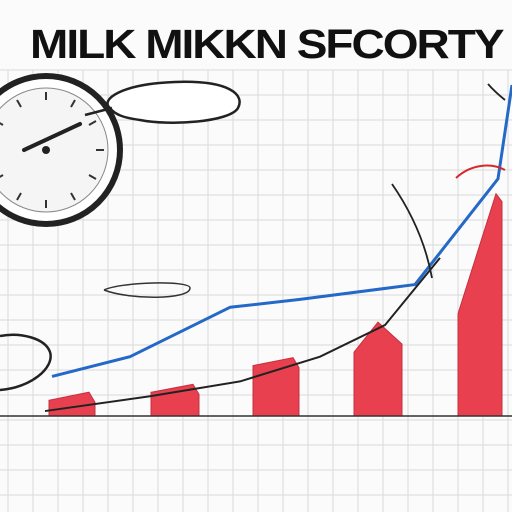 This screenshot has height=512, width=512. What do you see at coordinates (480, 171) in the screenshot?
I see `red-arc` at bounding box center [480, 171].